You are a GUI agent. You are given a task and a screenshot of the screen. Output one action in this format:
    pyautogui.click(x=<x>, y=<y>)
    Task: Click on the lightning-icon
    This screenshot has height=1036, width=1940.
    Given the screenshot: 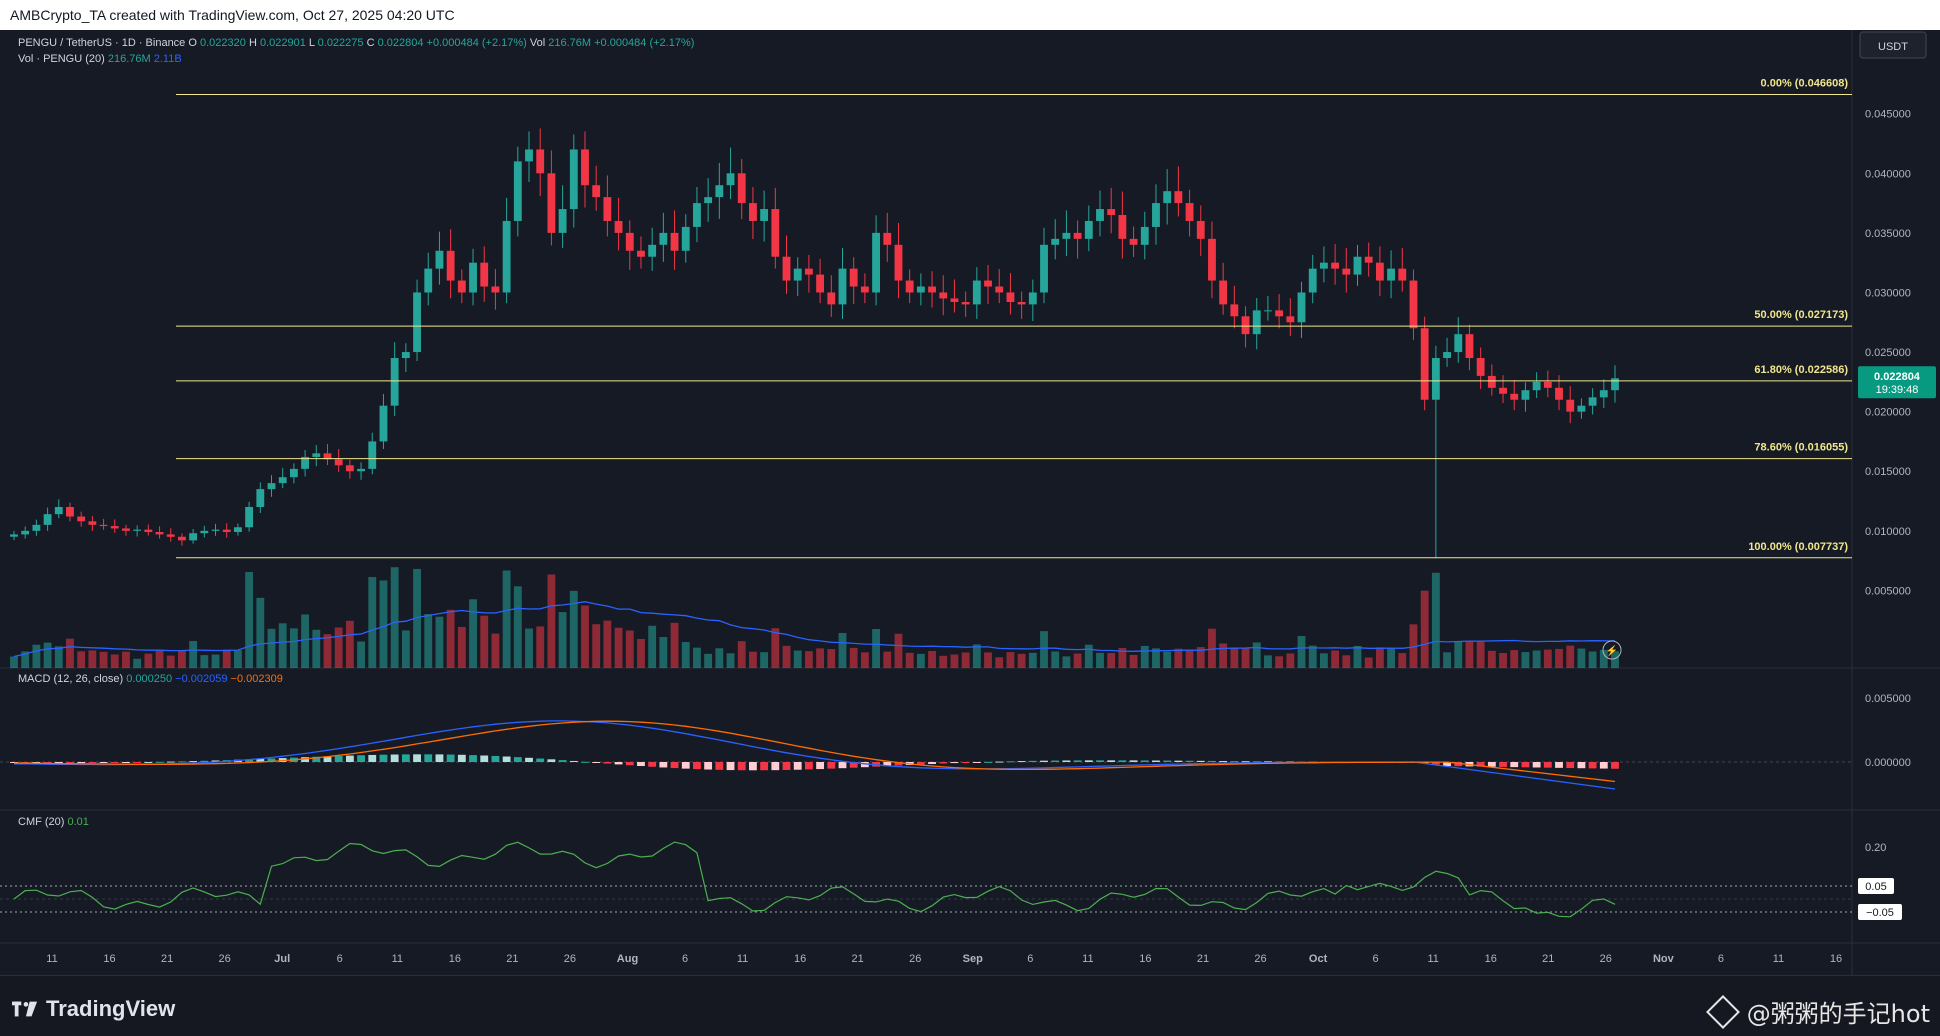 What is the action you would take?
    pyautogui.click(x=1612, y=650)
    